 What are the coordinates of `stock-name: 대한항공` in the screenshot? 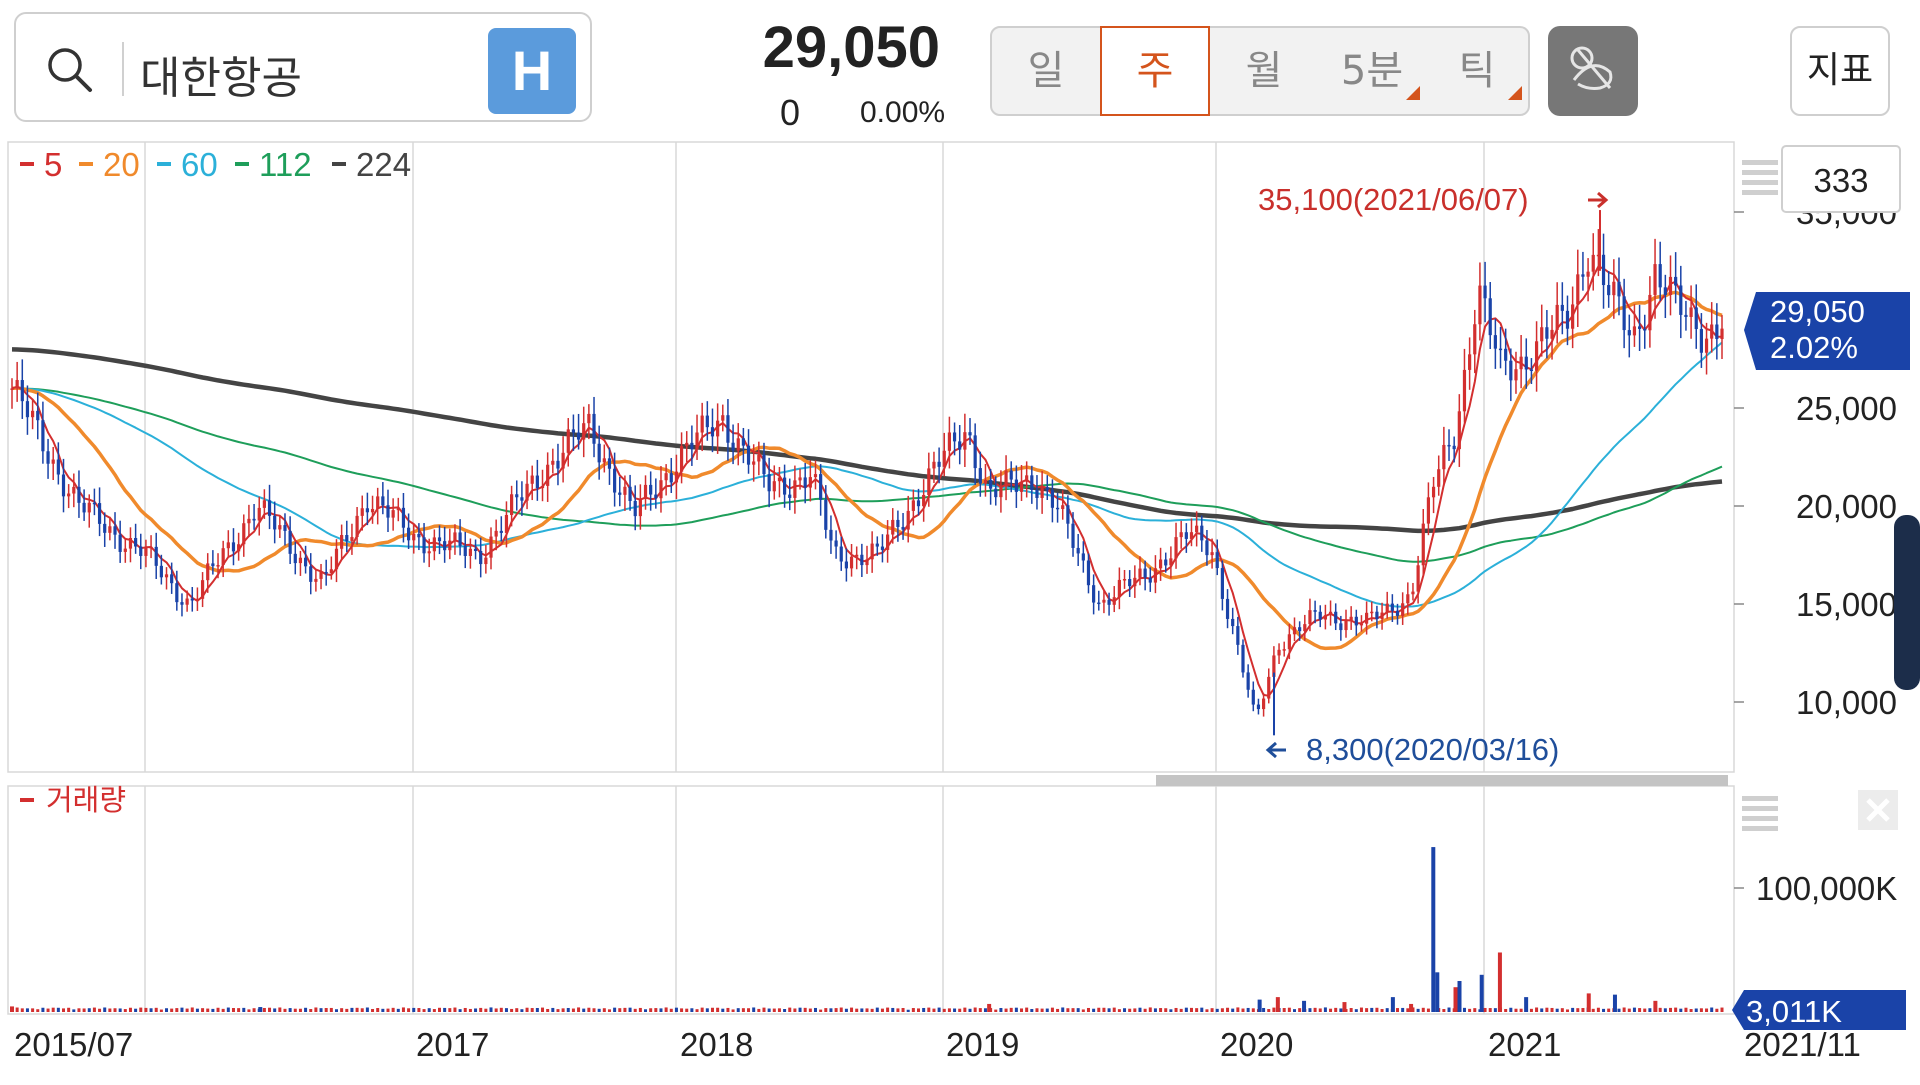 It's located at (221, 78).